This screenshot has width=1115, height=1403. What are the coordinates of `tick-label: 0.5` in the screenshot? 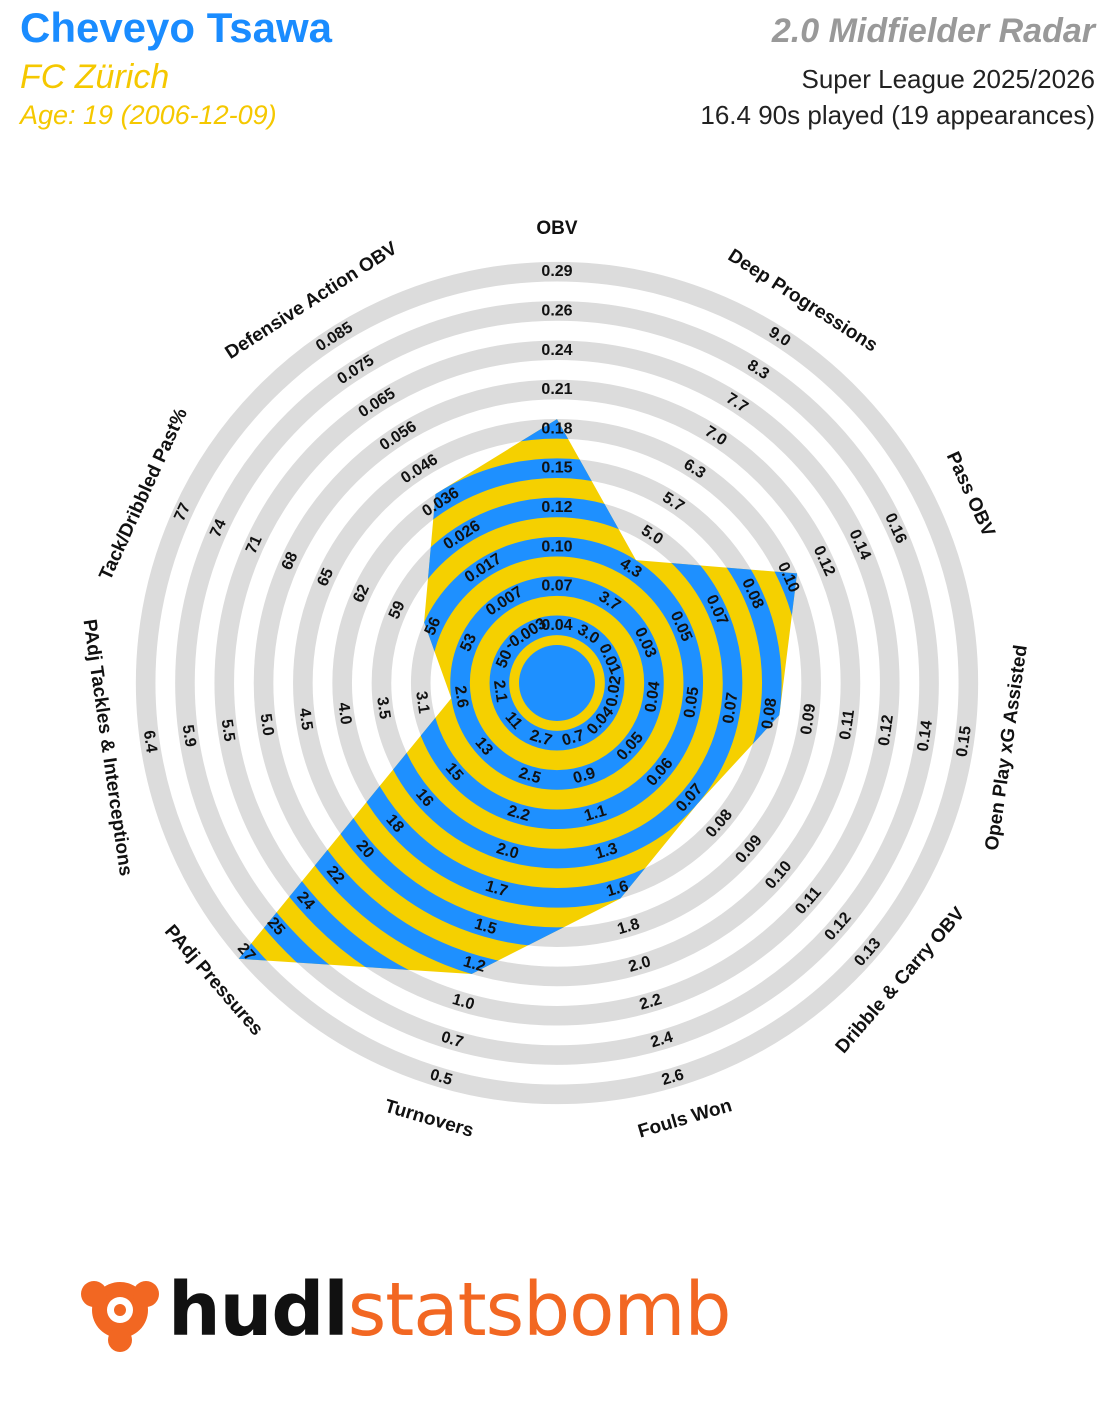 It's located at (441, 1077).